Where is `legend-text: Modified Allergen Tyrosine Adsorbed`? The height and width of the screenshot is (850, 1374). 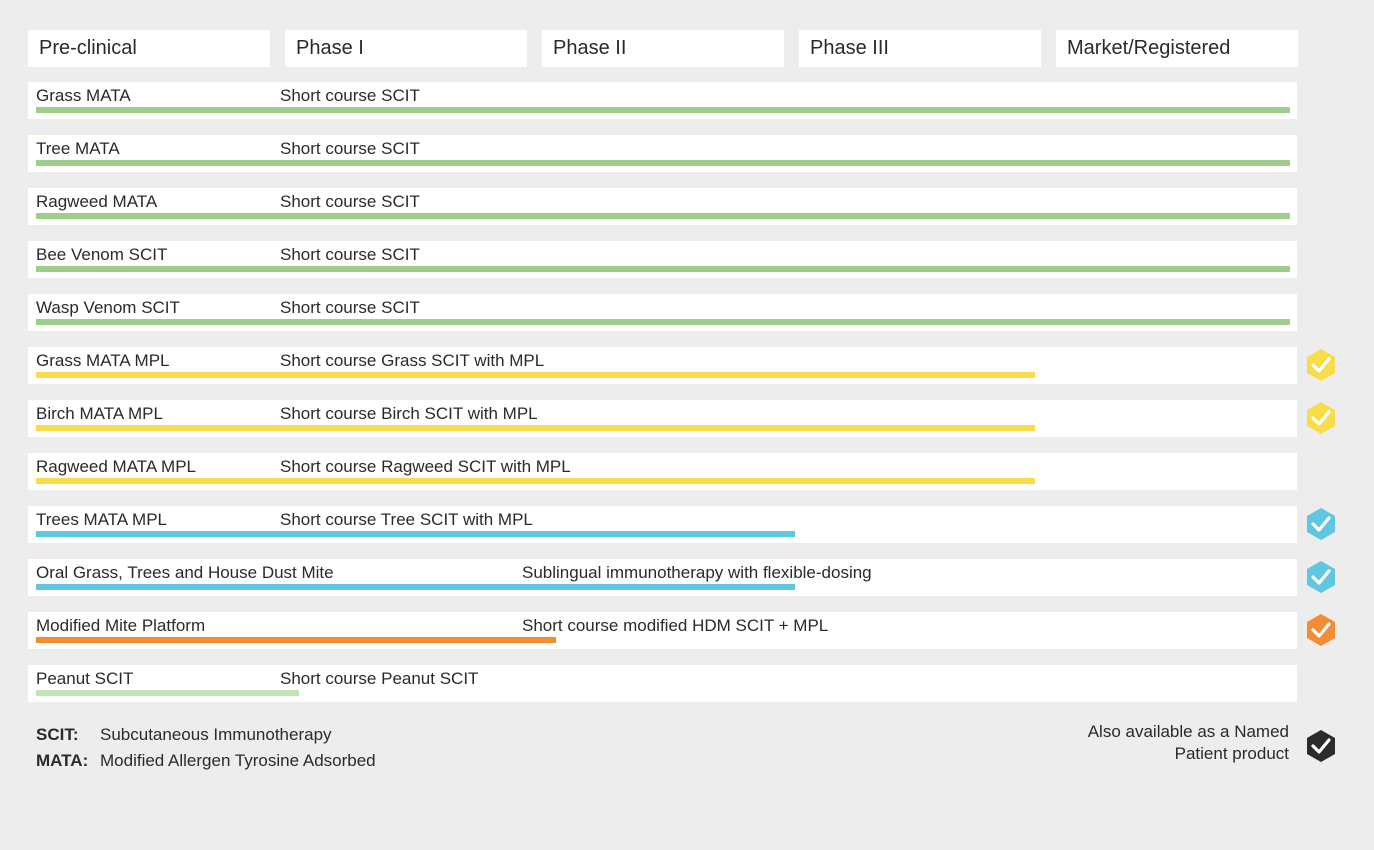 legend-text: Modified Allergen Tyrosine Adsorbed is located at coordinates (238, 760).